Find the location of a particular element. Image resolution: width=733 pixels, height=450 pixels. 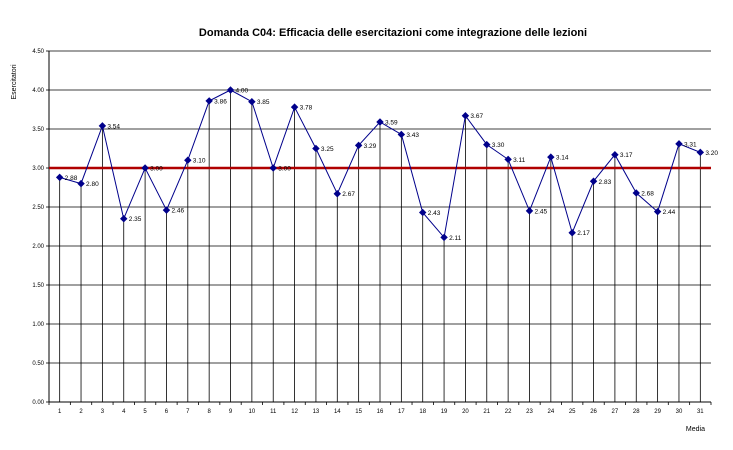

x-tick-label: 16 is located at coordinates (380, 412).